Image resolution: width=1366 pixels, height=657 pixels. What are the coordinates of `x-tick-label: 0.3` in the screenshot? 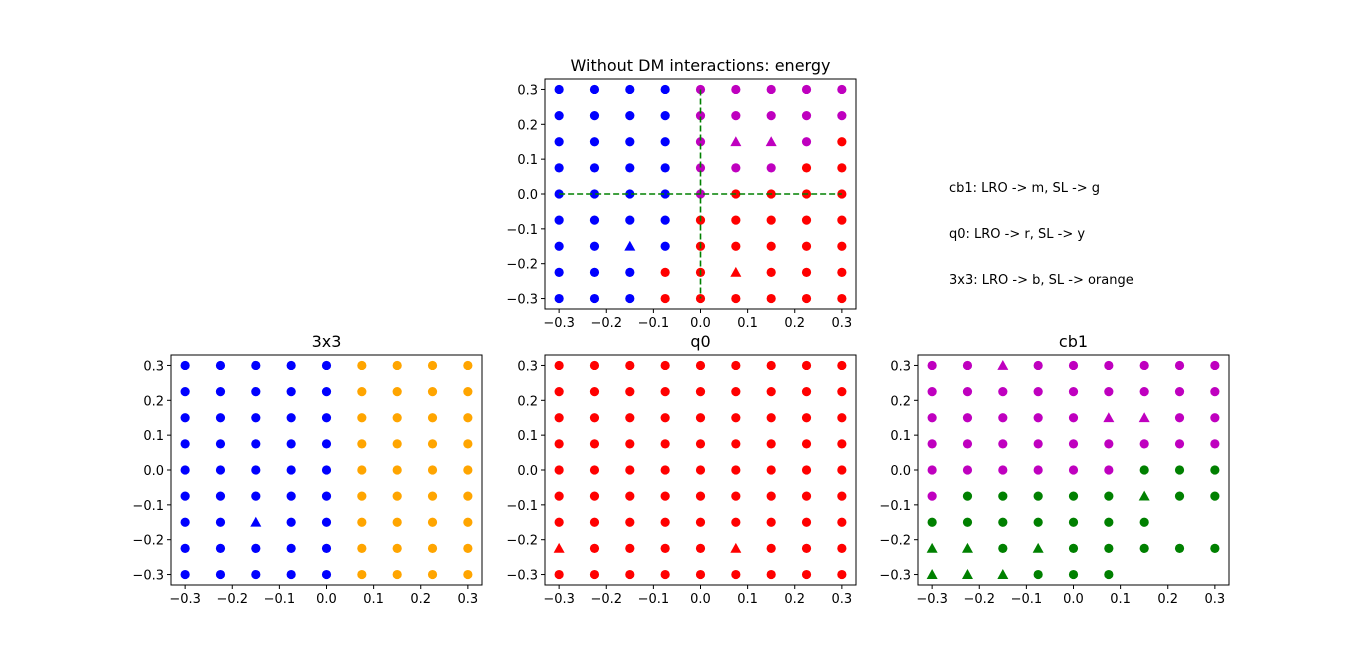 It's located at (842, 323).